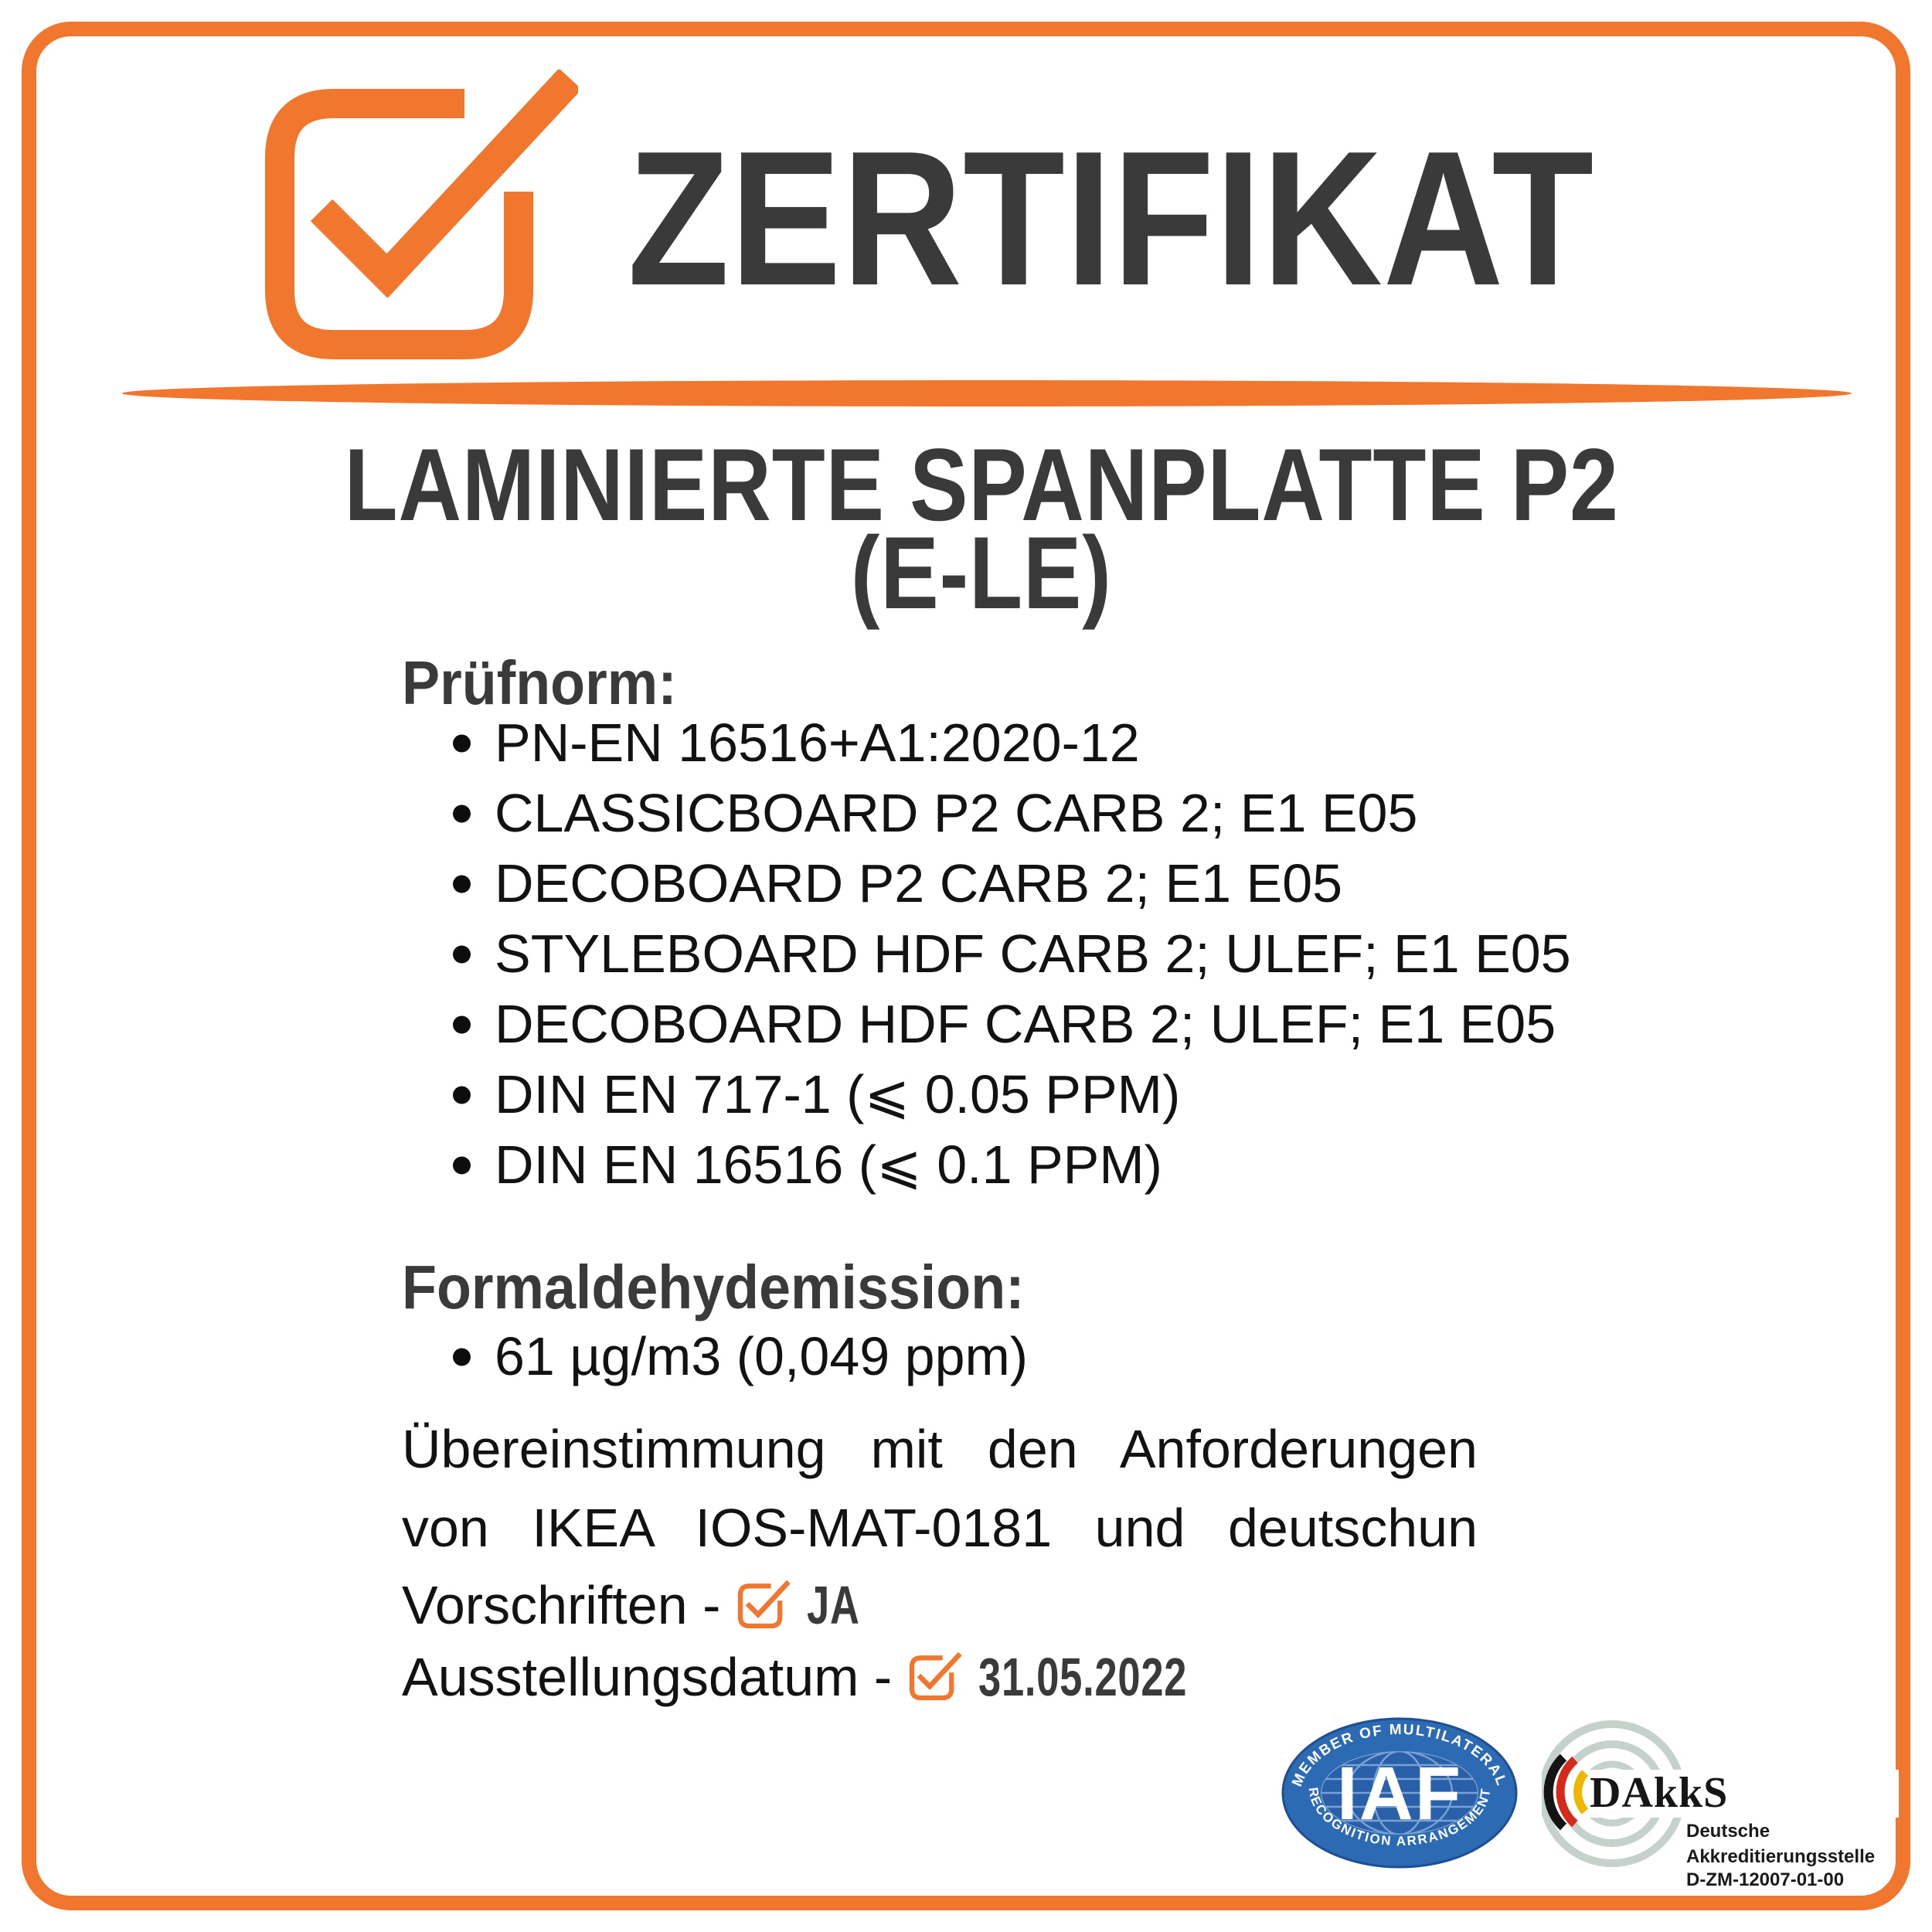  Describe the element at coordinates (987, 393) in the screenshot. I see `divider-stroke` at that location.